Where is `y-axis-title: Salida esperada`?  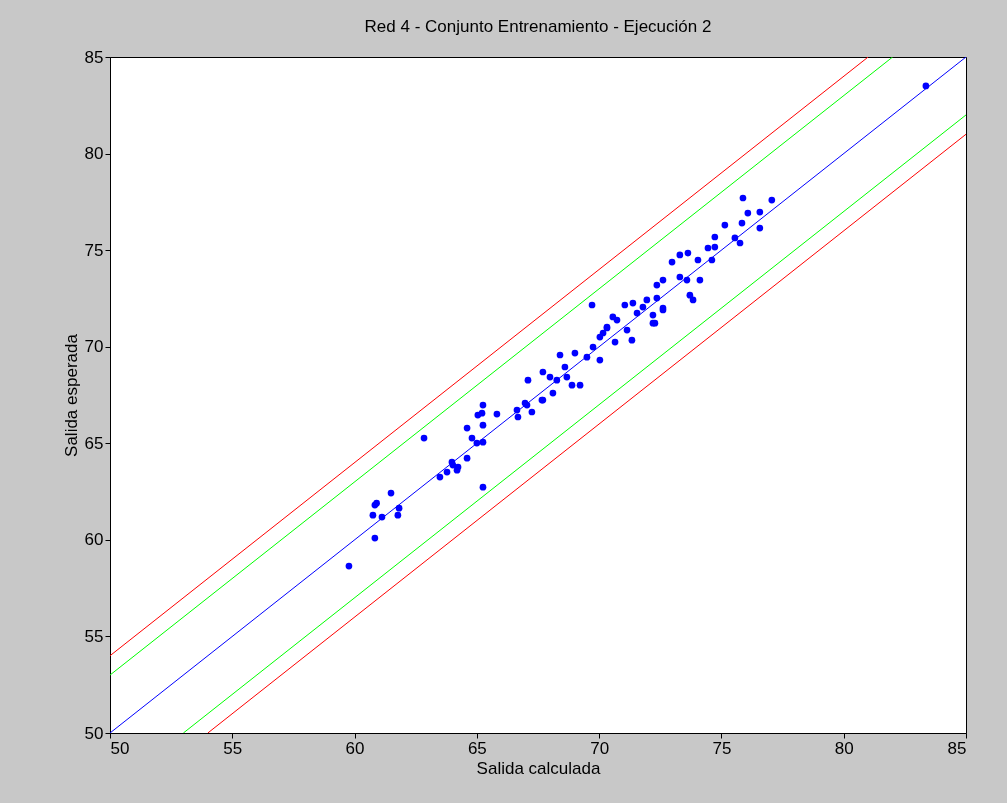
y-axis-title: Salida esperada is located at coordinates (71, 395).